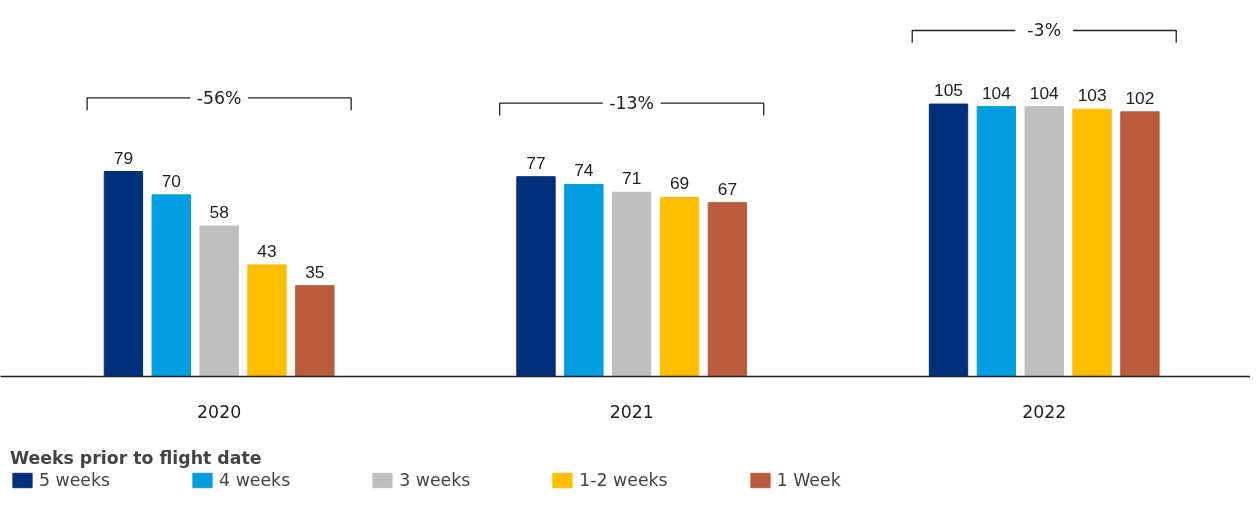  Describe the element at coordinates (727, 188) in the screenshot. I see `data-label: 67` at that location.